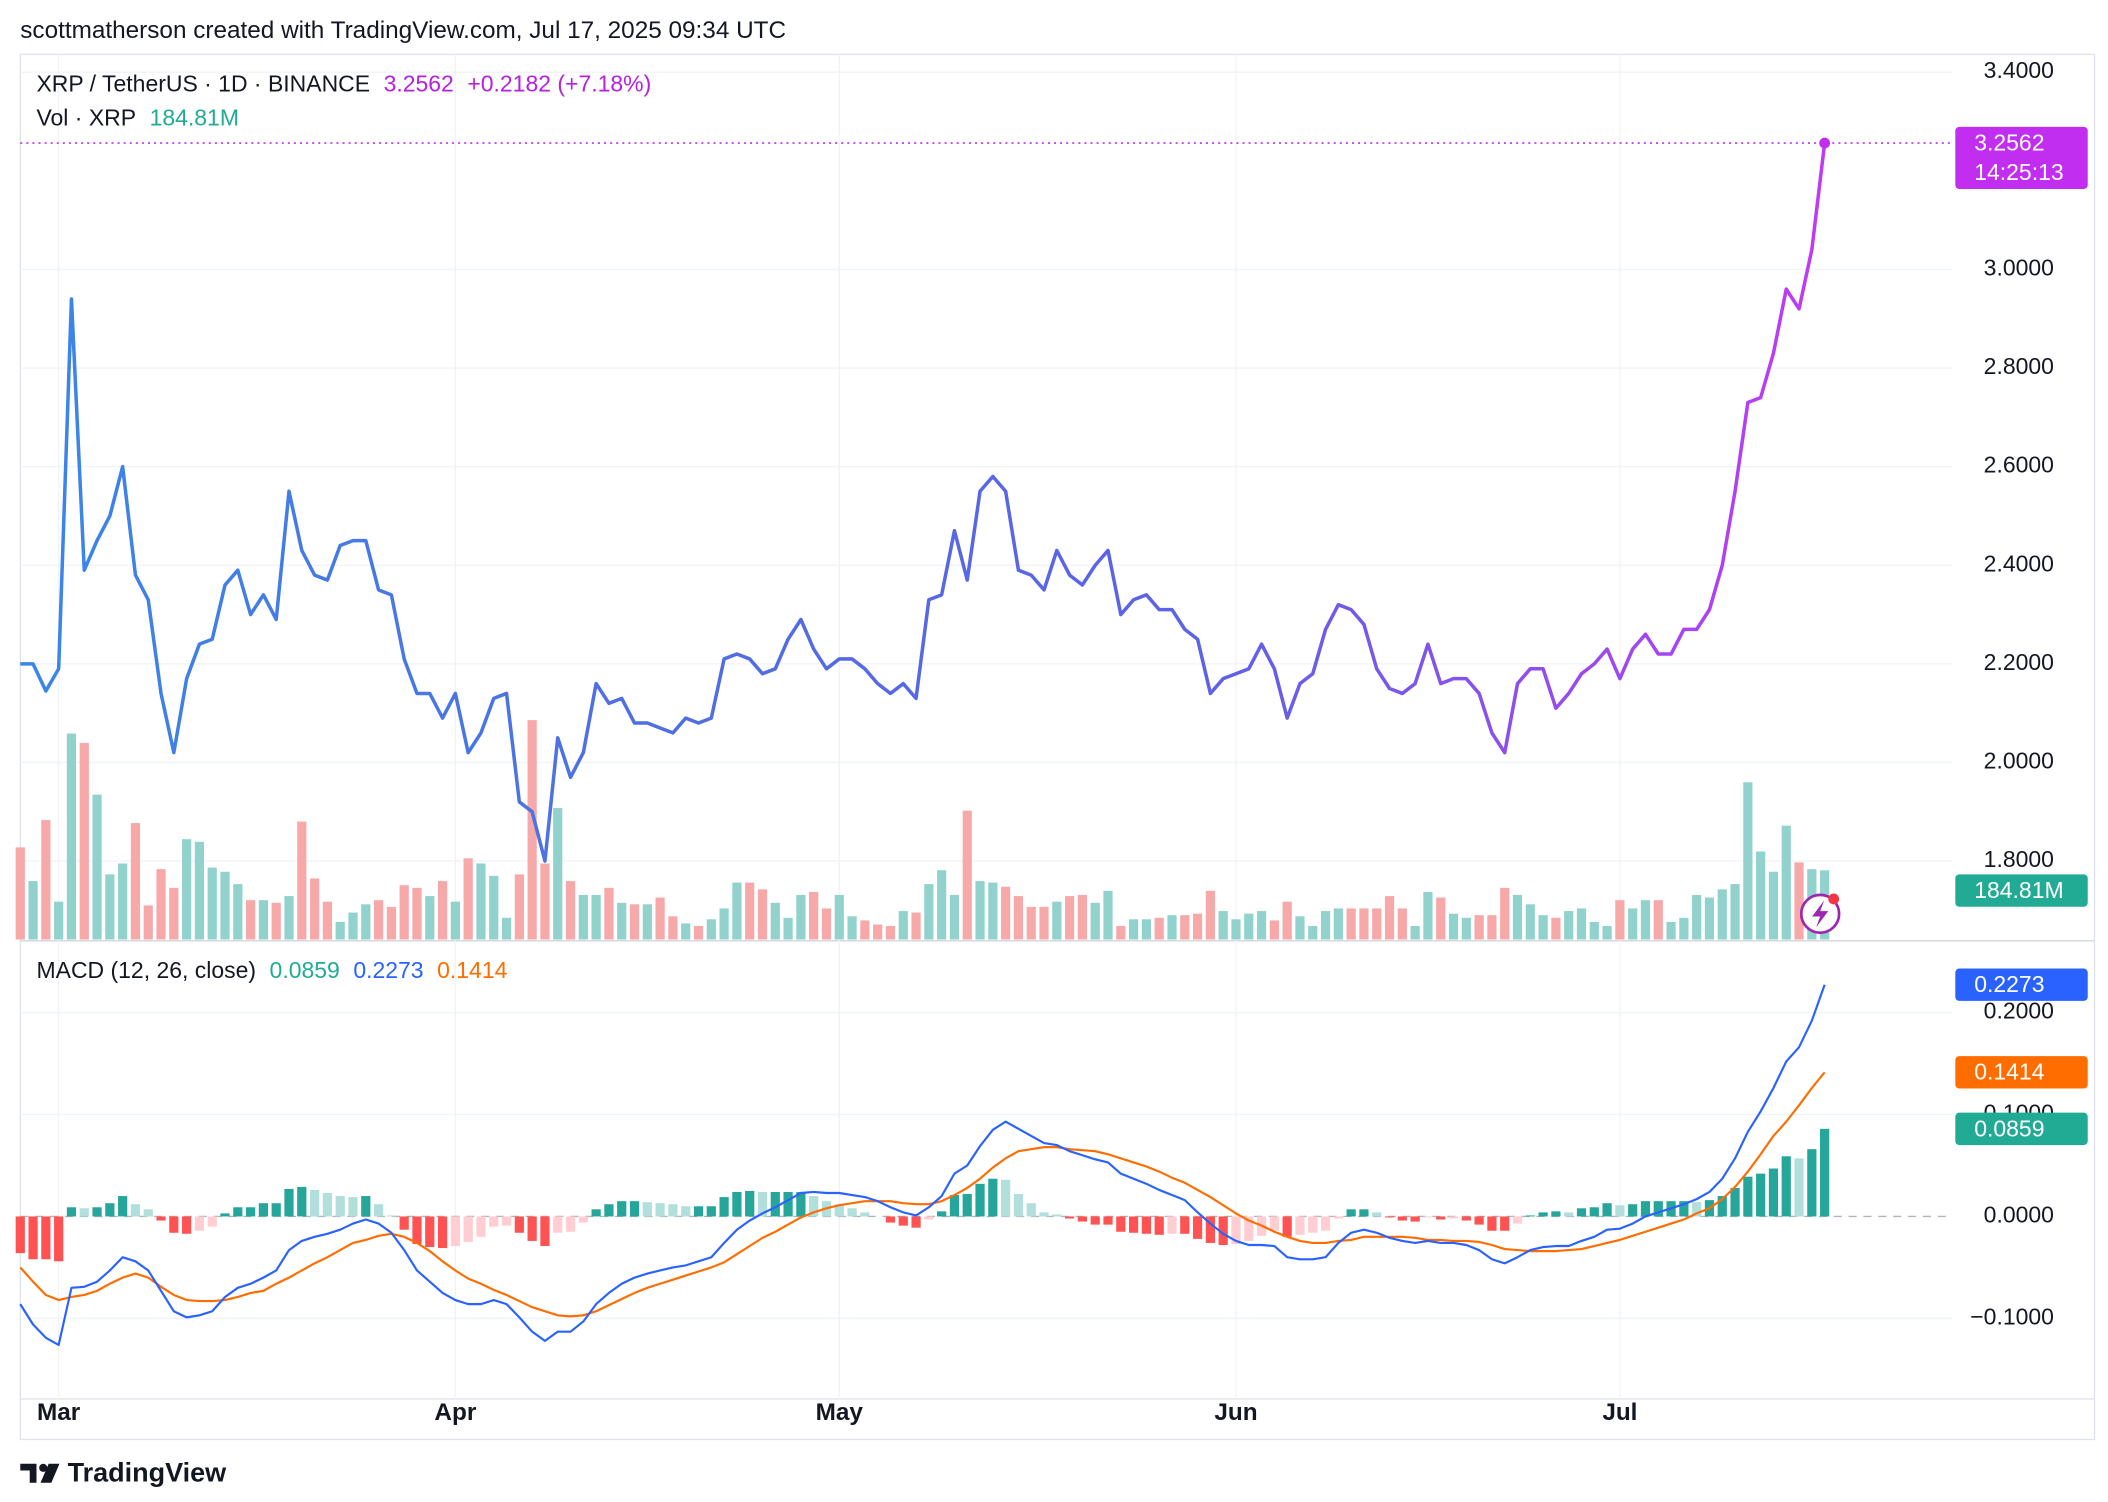  What do you see at coordinates (2018, 172) in the screenshot?
I see `countdown-label: 14:25:13` at bounding box center [2018, 172].